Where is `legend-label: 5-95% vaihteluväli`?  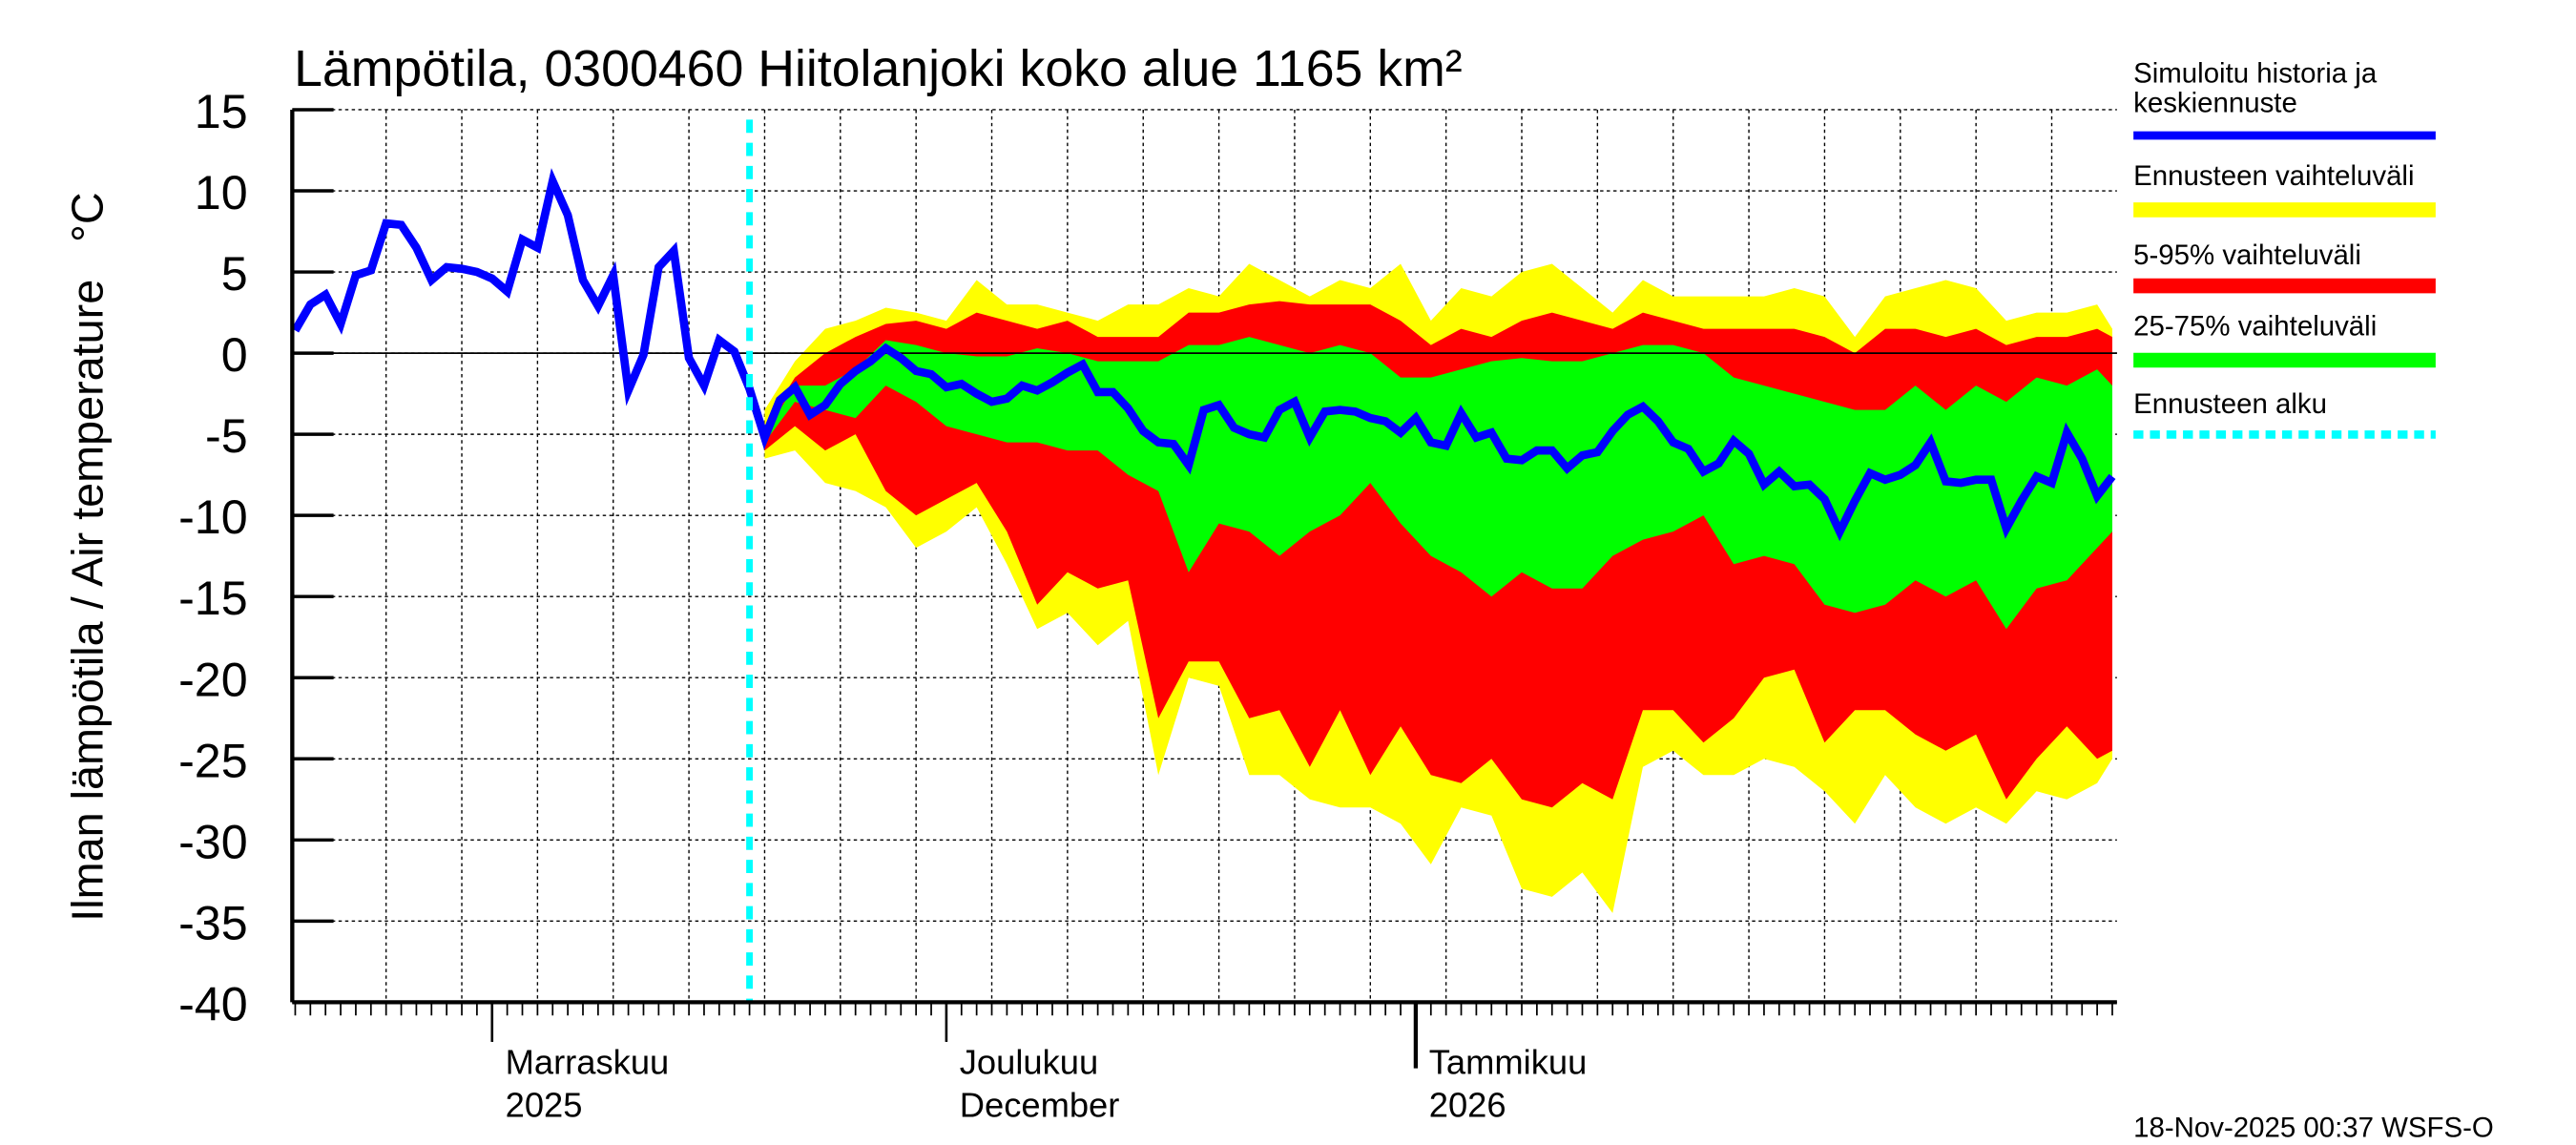 legend-label: 5-95% vaihteluväli is located at coordinates (2247, 255).